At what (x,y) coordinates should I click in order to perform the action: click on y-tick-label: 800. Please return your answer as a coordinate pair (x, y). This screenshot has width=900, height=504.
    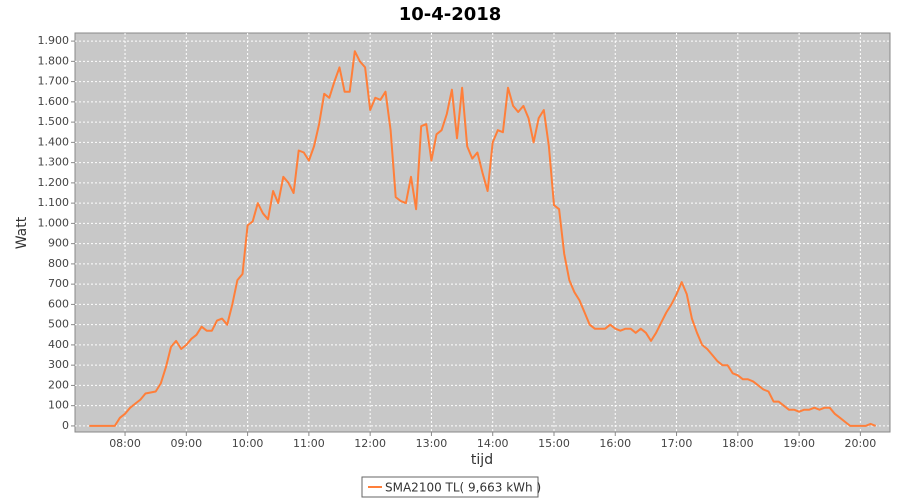
    Looking at the image, I should click on (58, 263).